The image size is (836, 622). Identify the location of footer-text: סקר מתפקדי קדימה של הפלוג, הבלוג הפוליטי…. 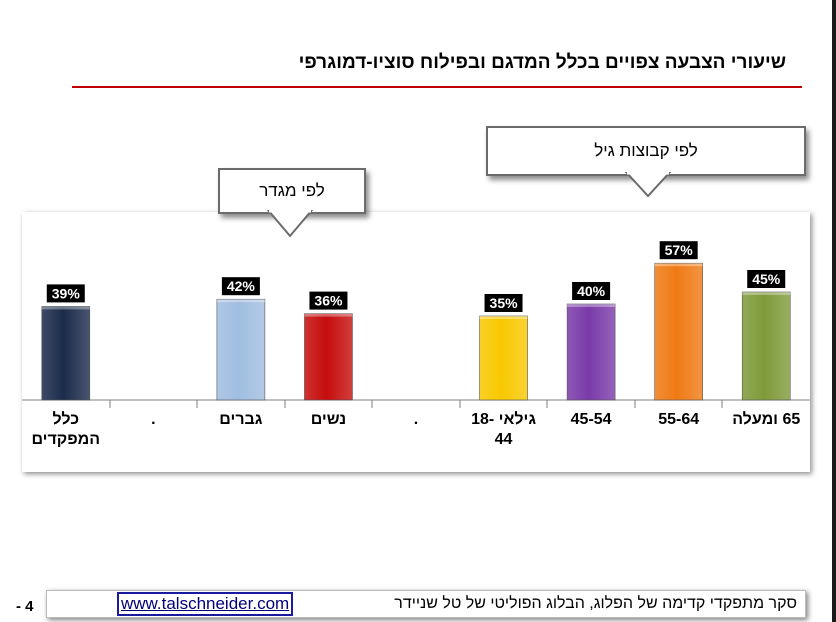
(595, 603).